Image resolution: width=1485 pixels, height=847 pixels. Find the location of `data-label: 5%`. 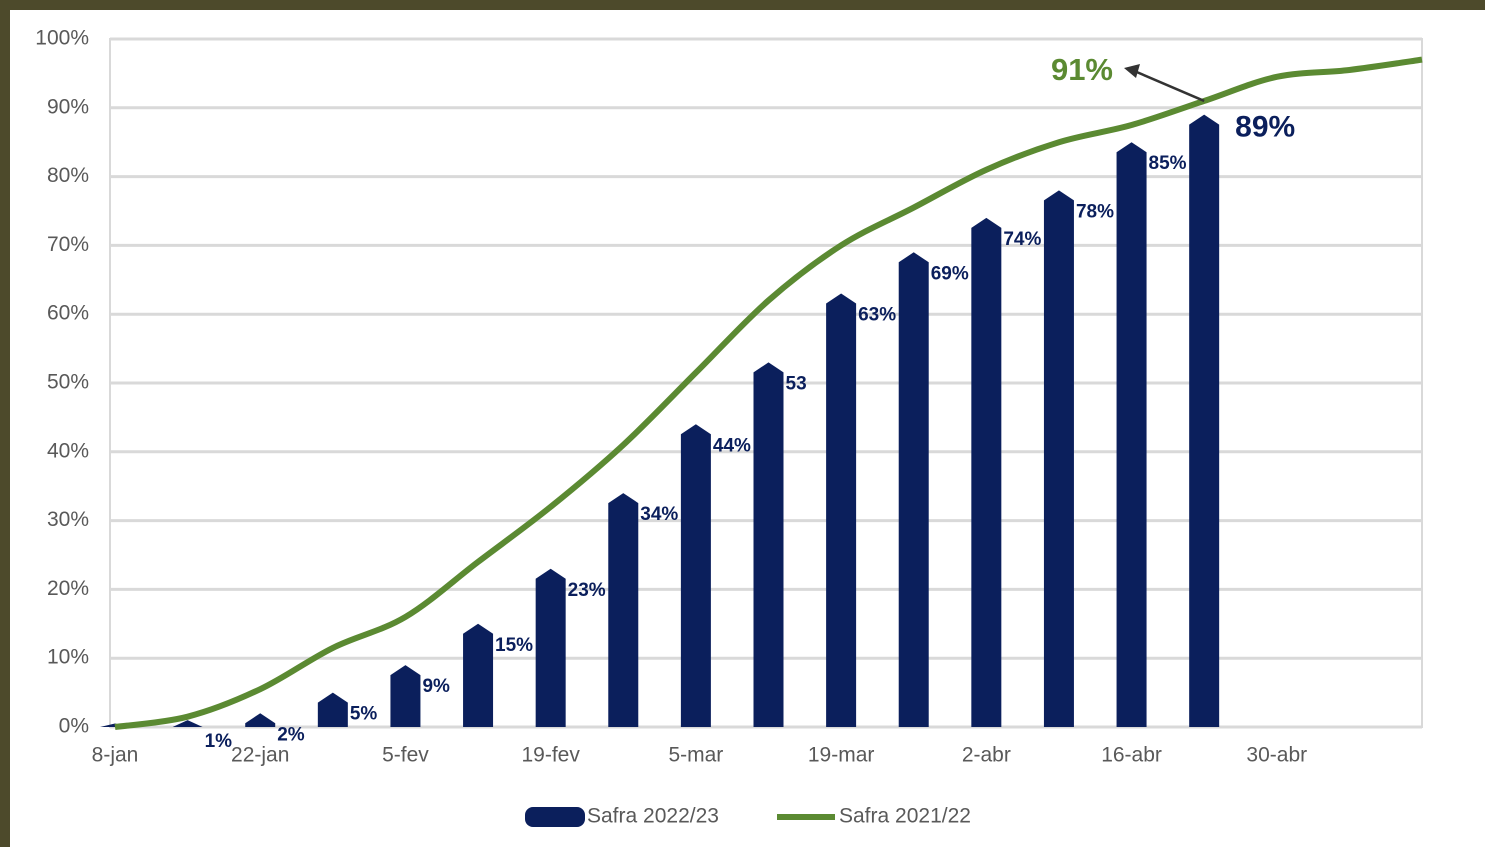

data-label: 5% is located at coordinates (364, 714).